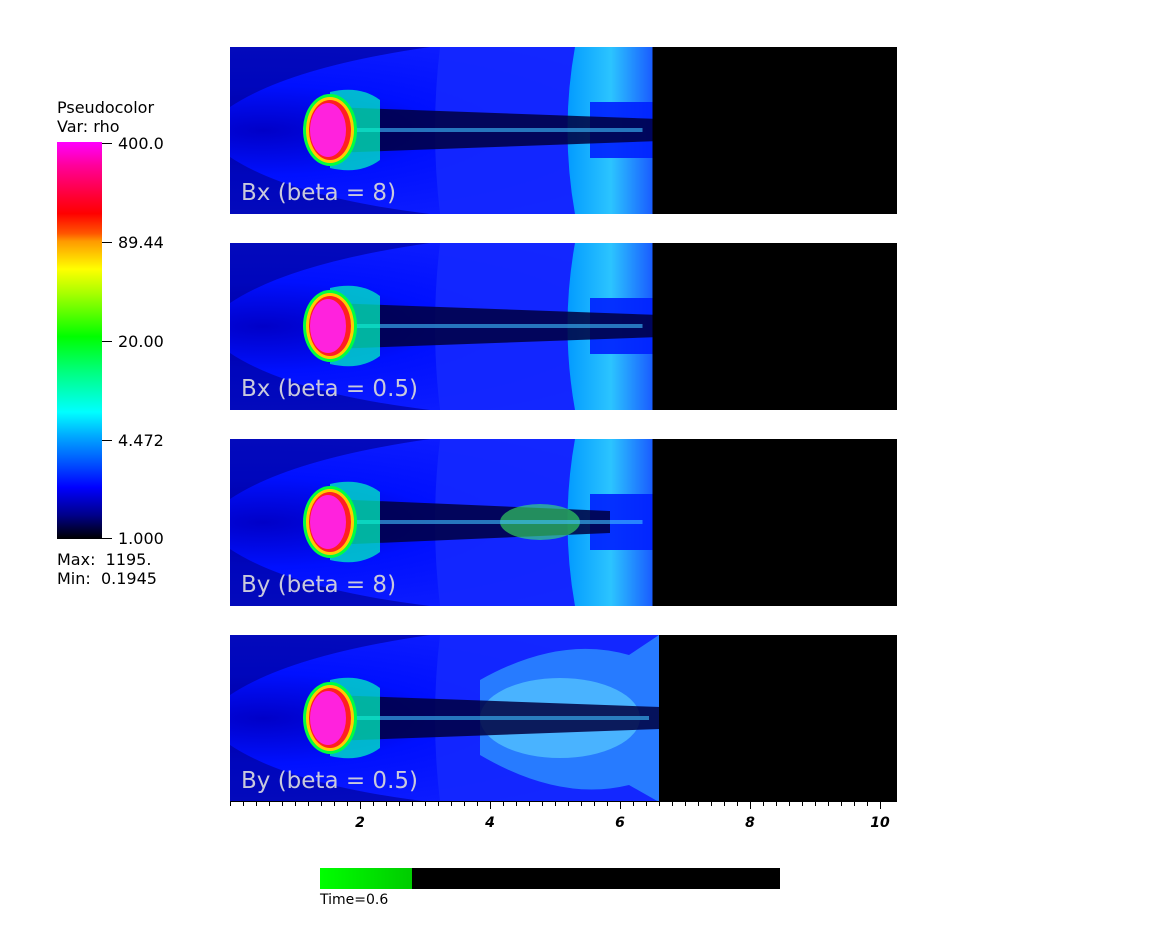  Describe the element at coordinates (141, 440) in the screenshot. I see `colorbar-tick-label: 4.472` at that location.